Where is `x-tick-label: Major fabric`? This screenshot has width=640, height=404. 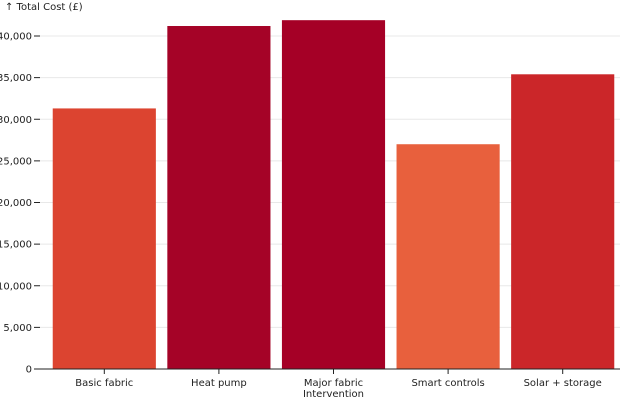
x-tick-label: Major fabric is located at coordinates (333, 383).